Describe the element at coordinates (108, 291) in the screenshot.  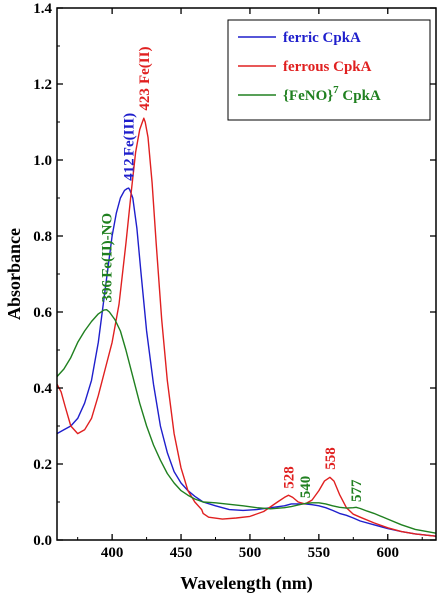
I see `peak-label: 396` at that location.